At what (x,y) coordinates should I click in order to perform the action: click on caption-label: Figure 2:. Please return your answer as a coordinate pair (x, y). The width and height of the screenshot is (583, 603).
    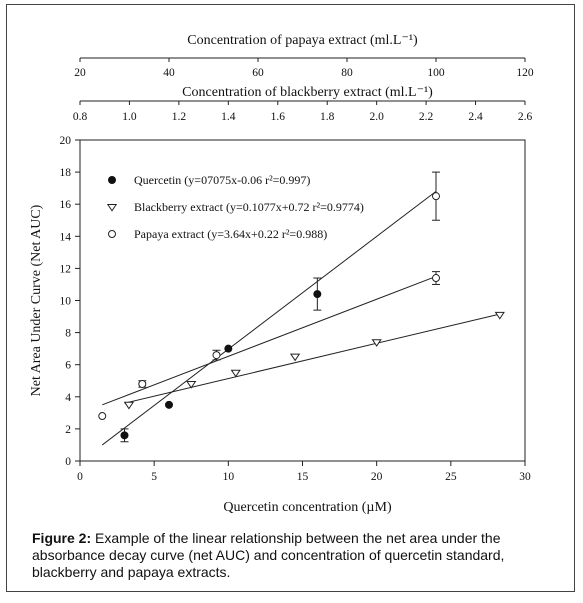
    Looking at the image, I should click on (62, 538).